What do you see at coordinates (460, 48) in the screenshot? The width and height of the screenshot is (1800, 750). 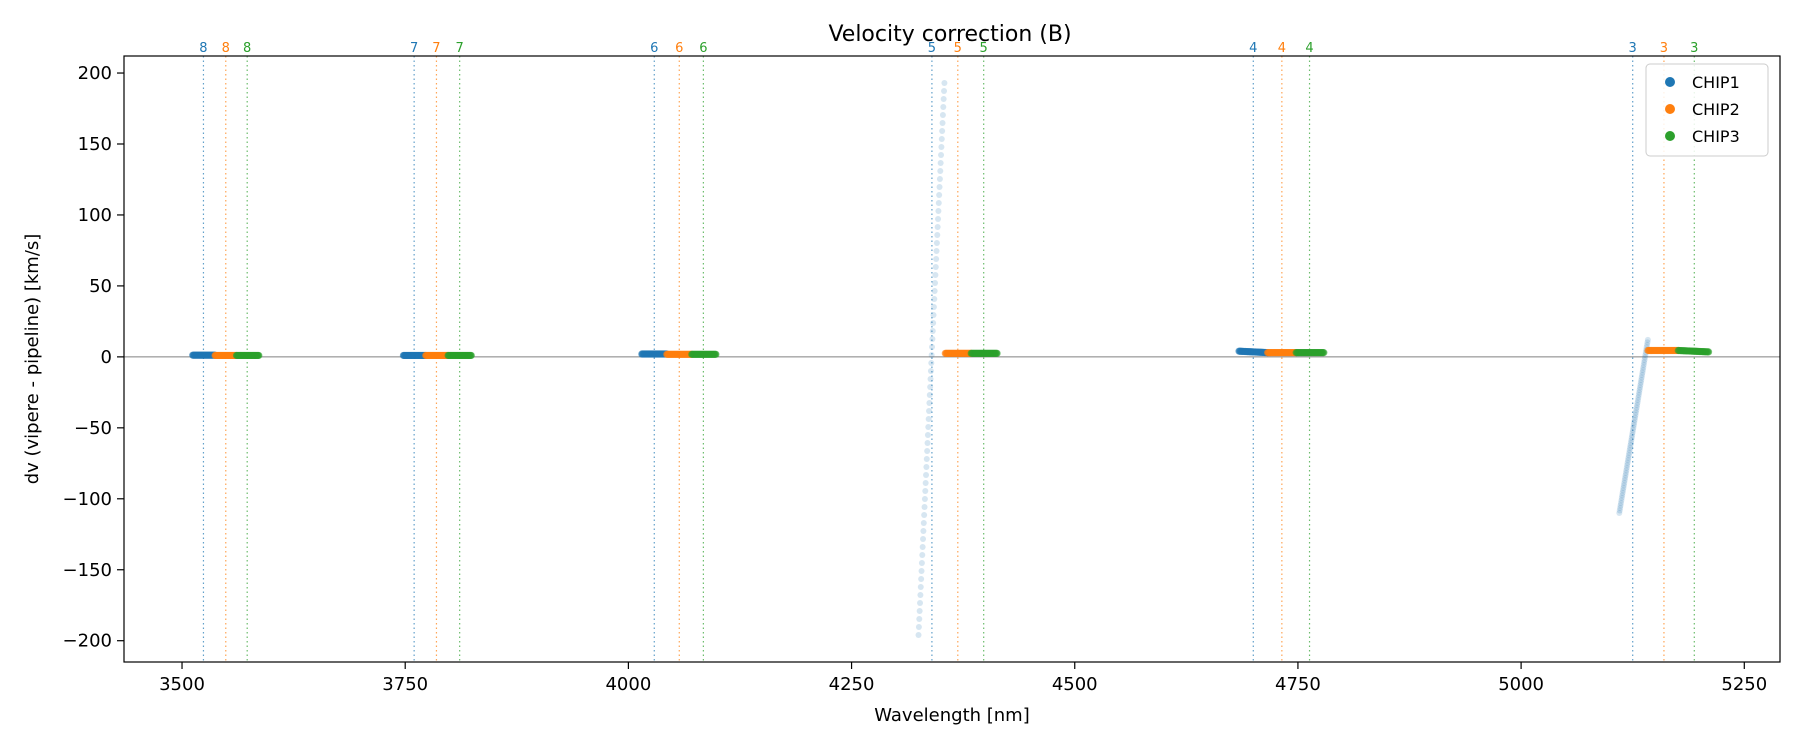 I see `order-label: 7` at bounding box center [460, 48].